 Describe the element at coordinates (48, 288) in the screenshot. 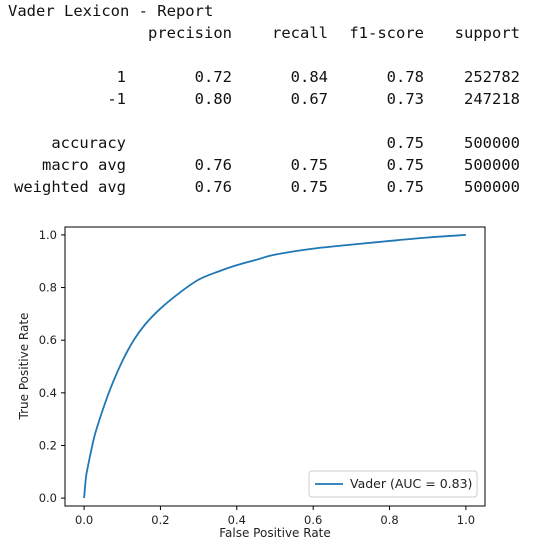

I see `y-tick-label: 0.8` at that location.